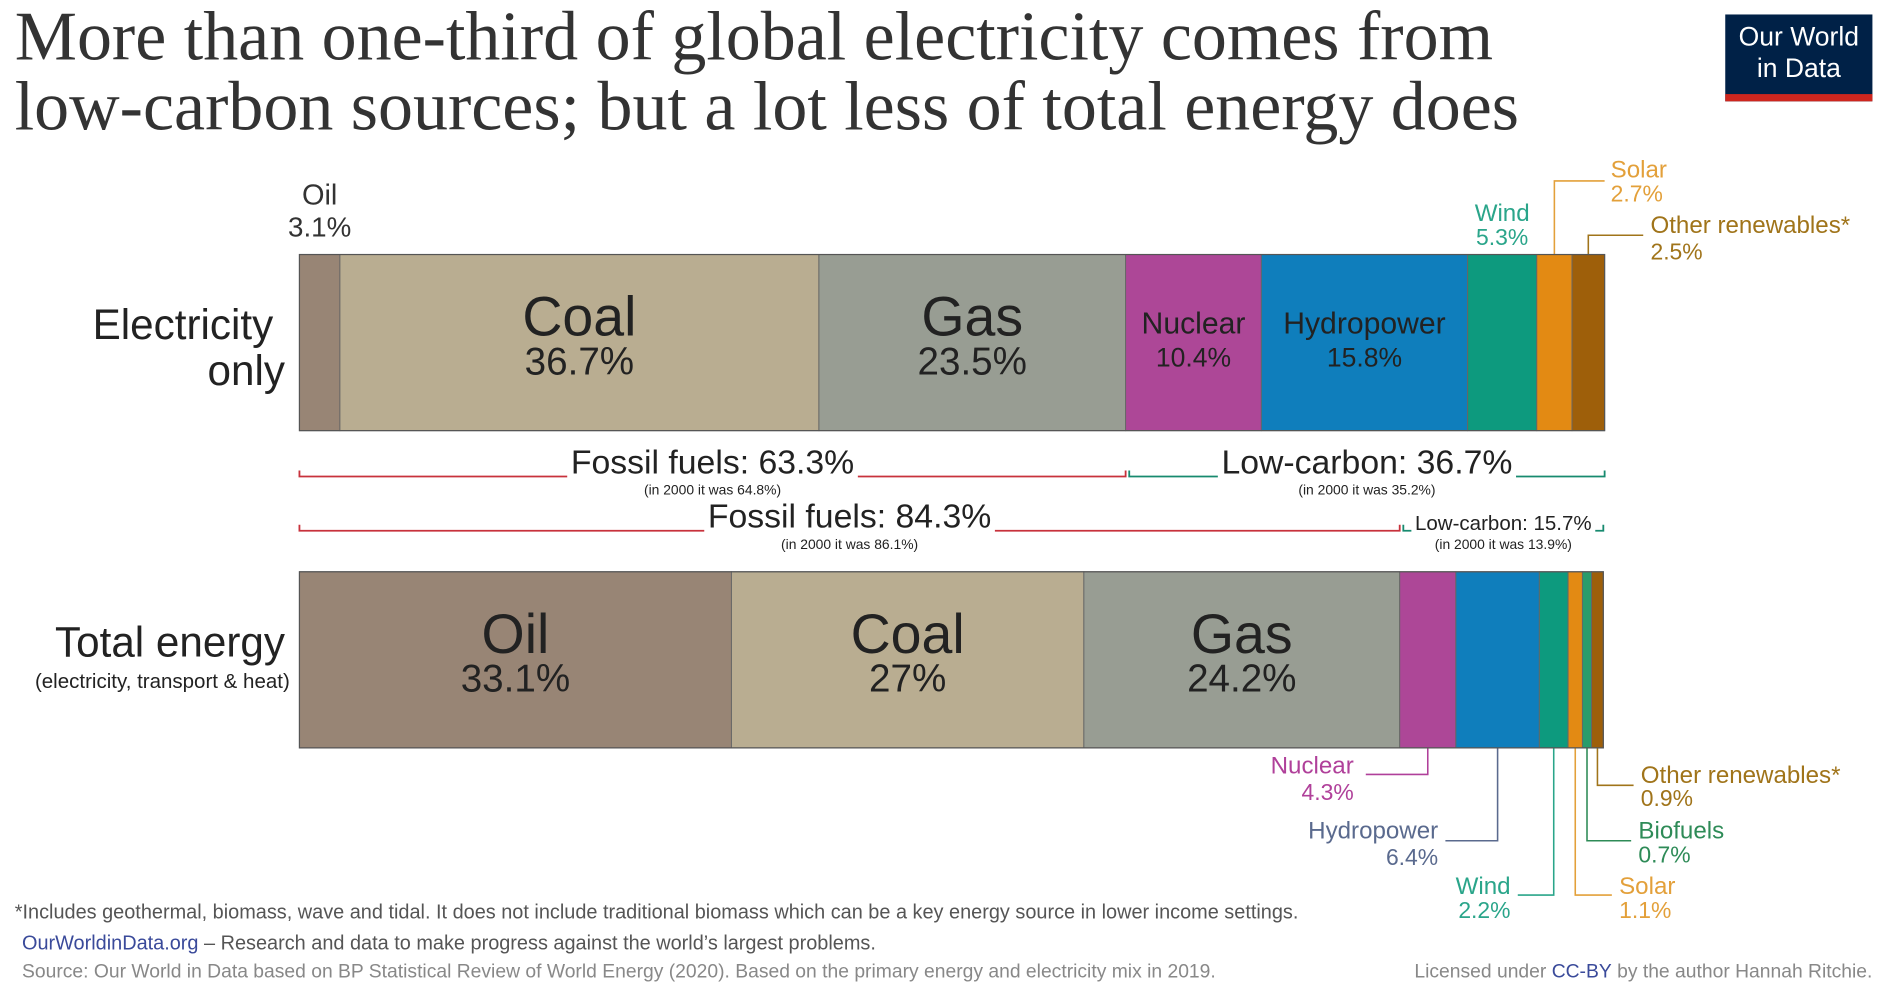 This screenshot has height=1000, width=1892. I want to click on bracket-note: (in 2000 it was 35.2%), so click(1366, 490).